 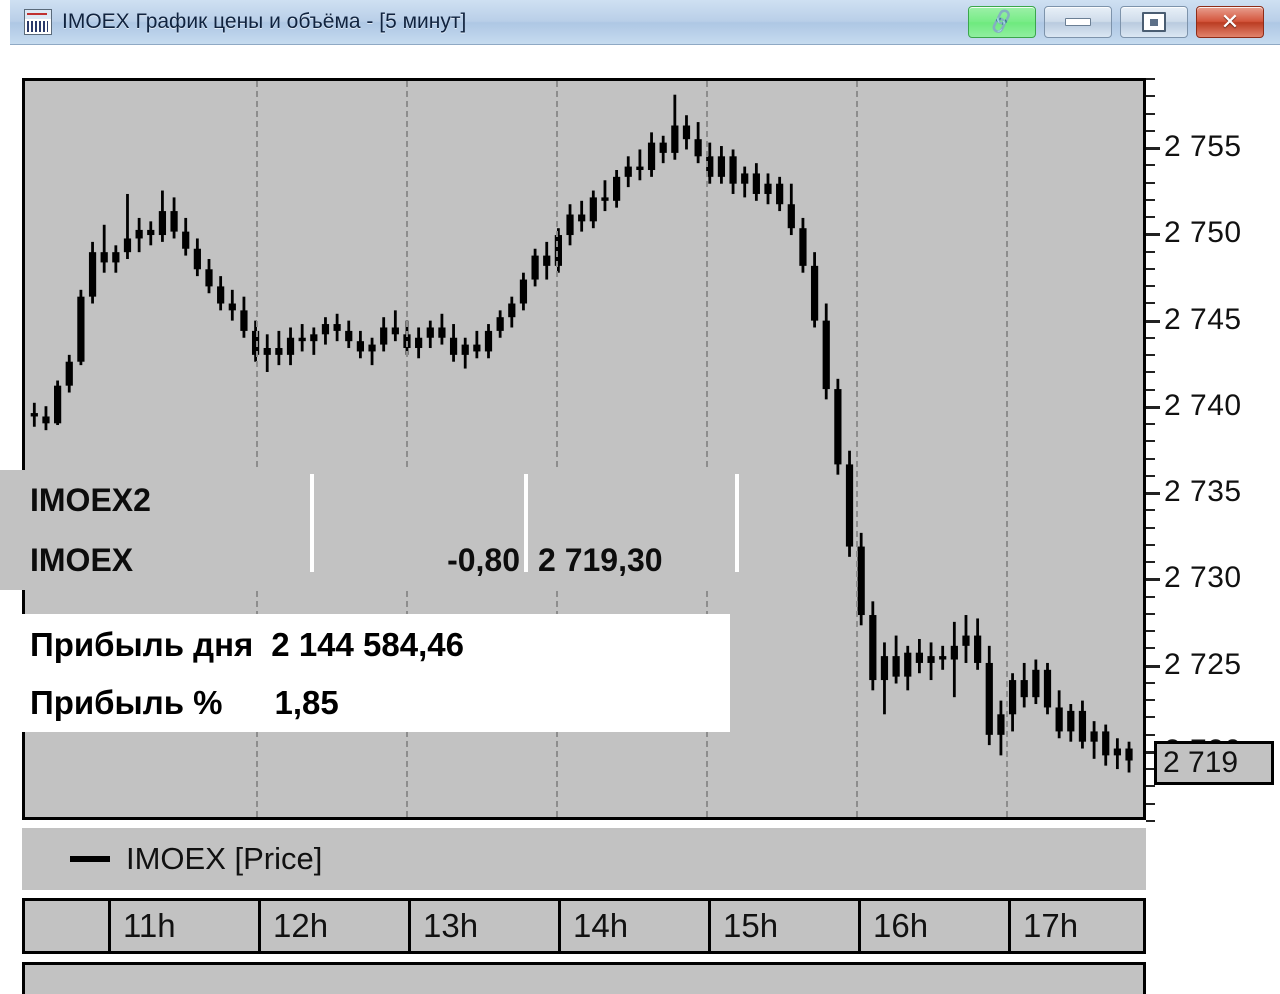 I want to click on price-axis-label: 2 730, so click(x=1203, y=578).